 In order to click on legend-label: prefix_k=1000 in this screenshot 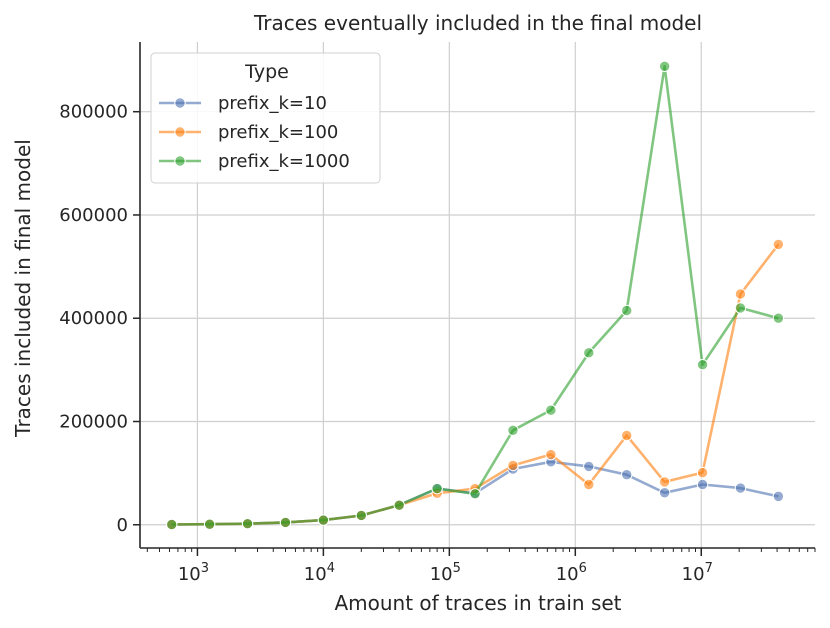, I will do `click(284, 161)`.